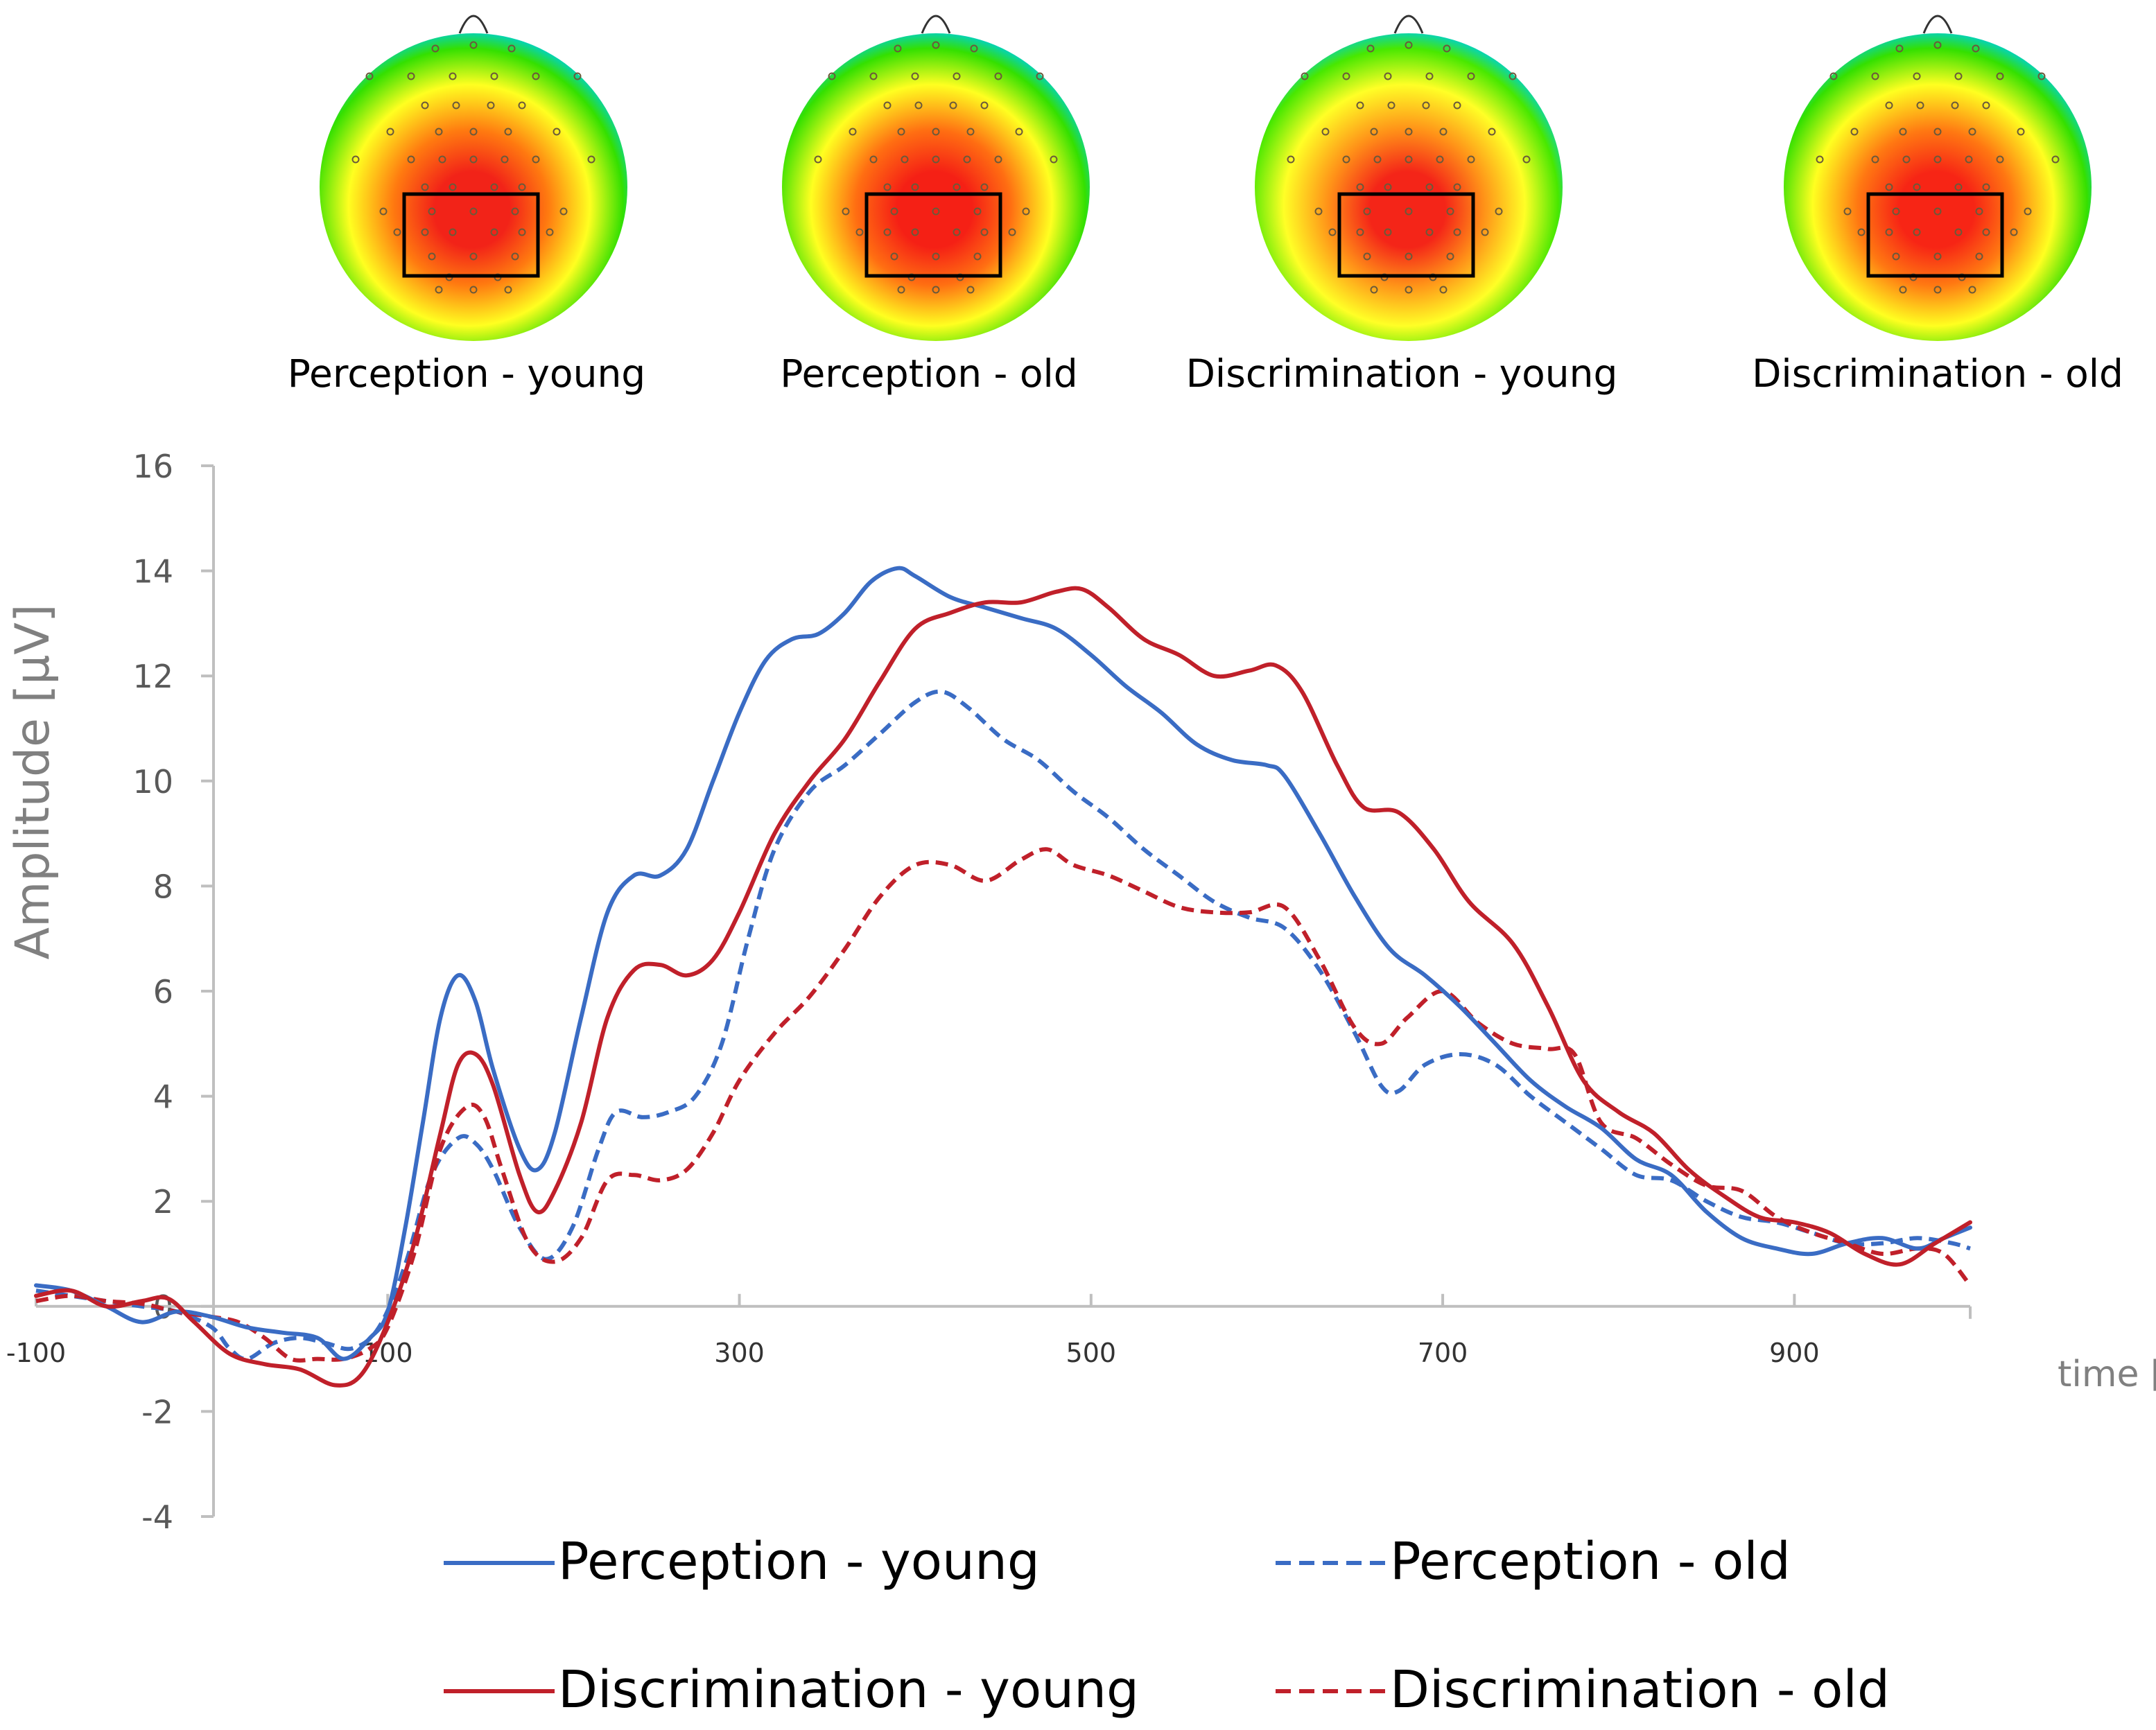 The width and height of the screenshot is (2156, 1730). I want to click on topomap-label: Discrimination - old, so click(1937, 373).